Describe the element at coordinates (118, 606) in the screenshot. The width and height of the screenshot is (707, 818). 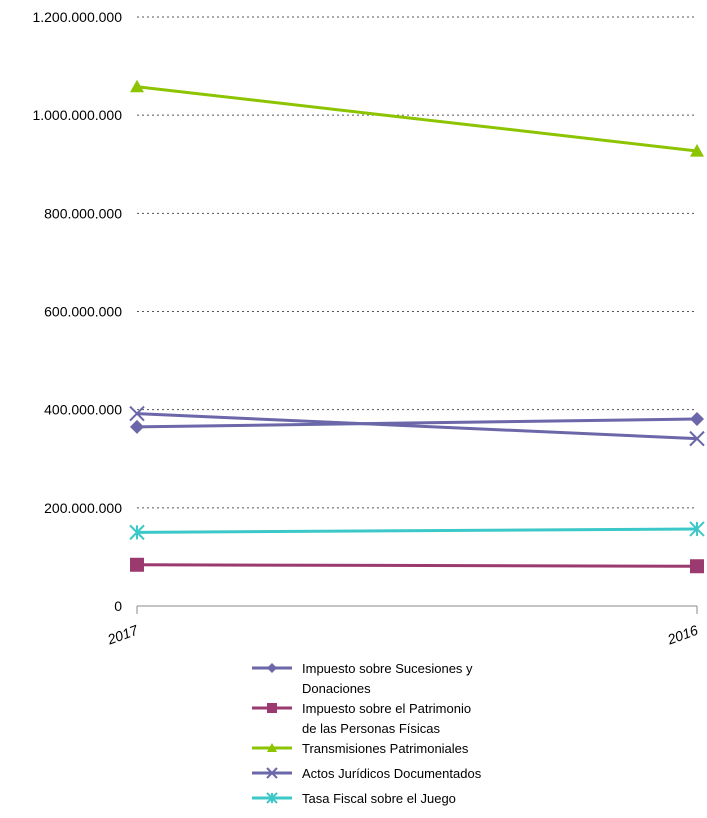
I see `y-tick-label: 0` at that location.